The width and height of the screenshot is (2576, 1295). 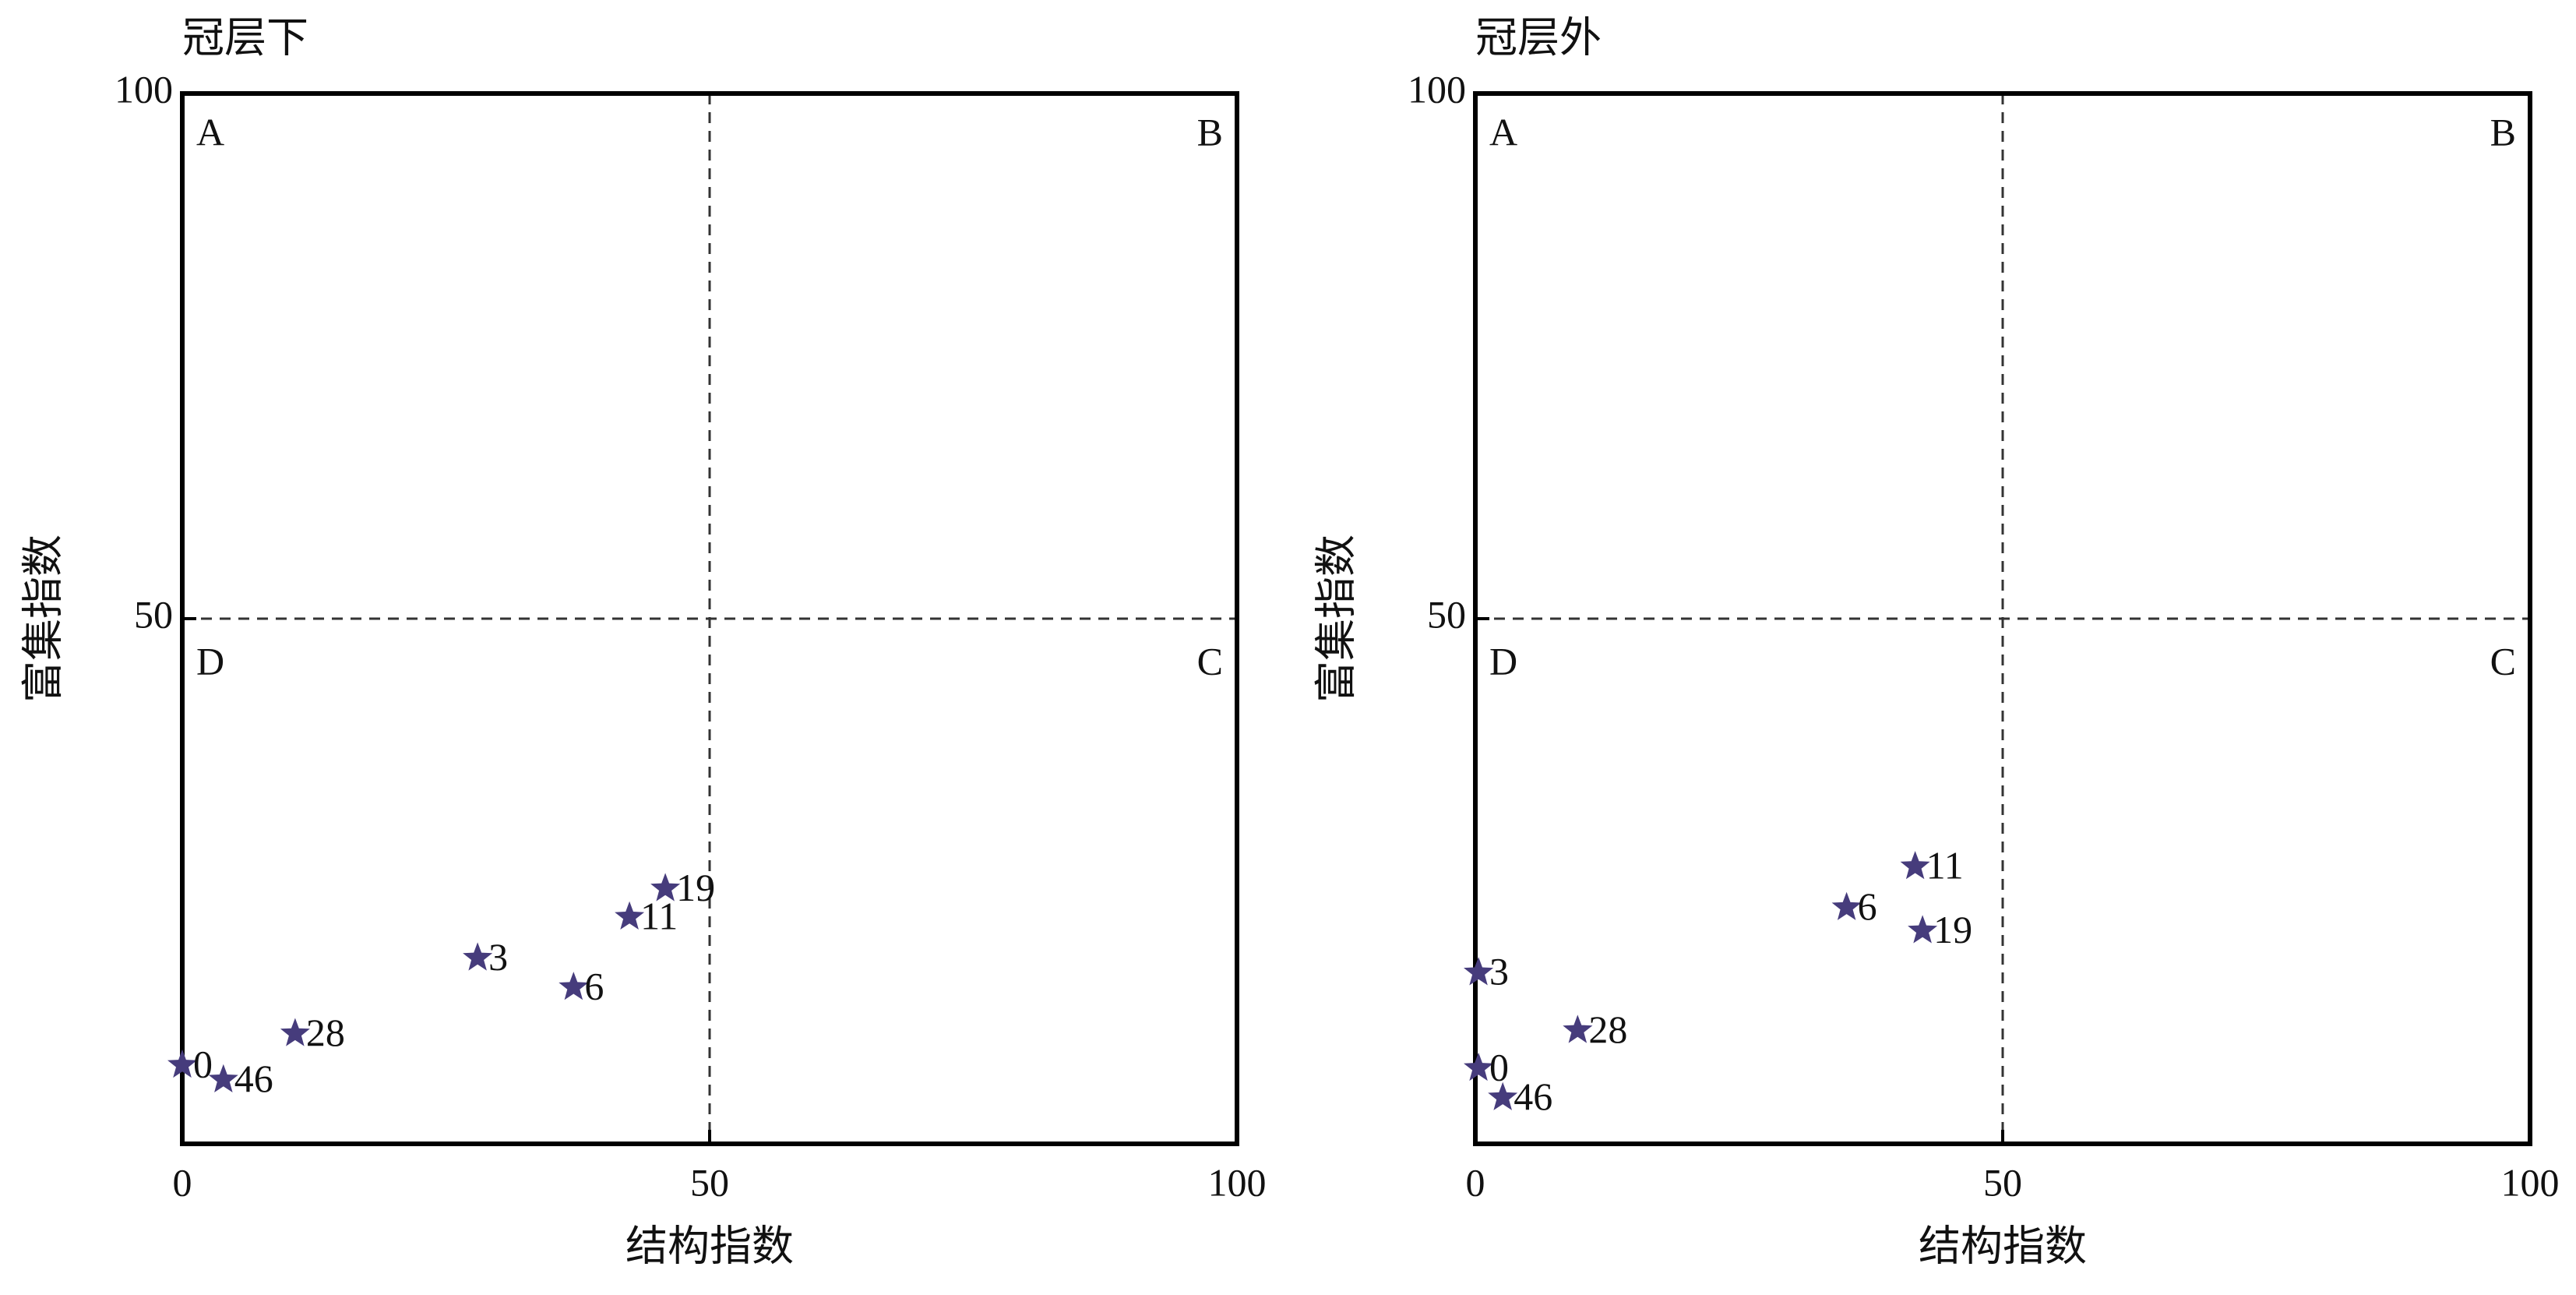 I want to click on chart-title: 冠层外, so click(x=1538, y=37).